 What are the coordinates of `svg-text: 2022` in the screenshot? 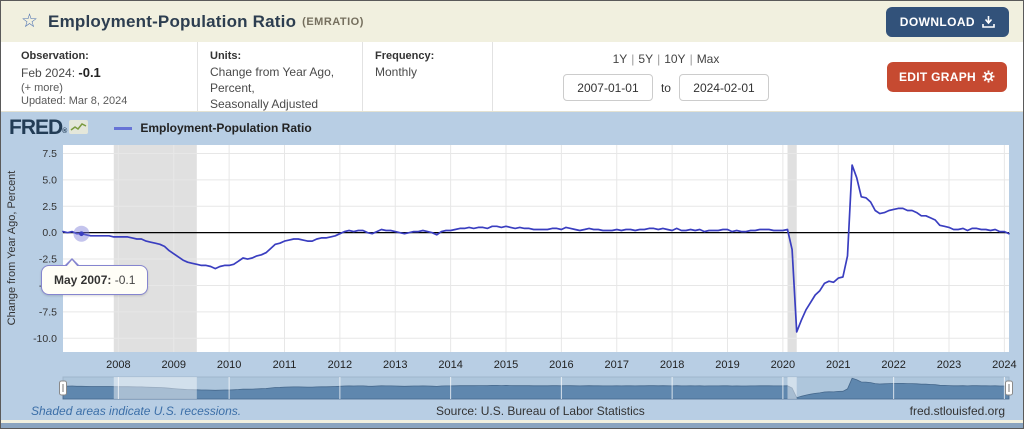 It's located at (893, 365).